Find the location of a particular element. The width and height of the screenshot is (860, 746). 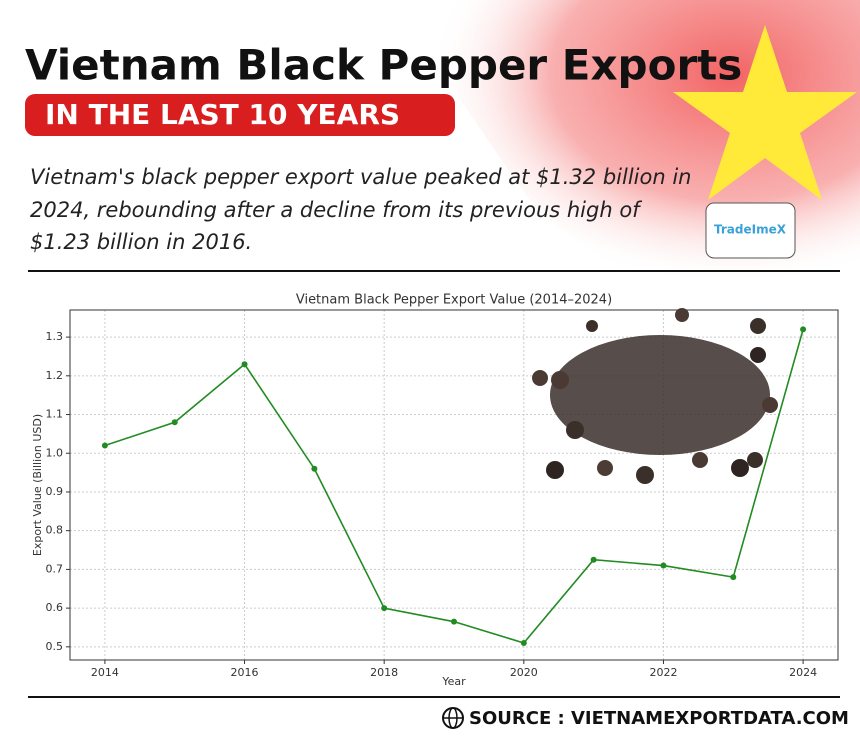

y-tick-label: 1.1 is located at coordinates (55, 414).